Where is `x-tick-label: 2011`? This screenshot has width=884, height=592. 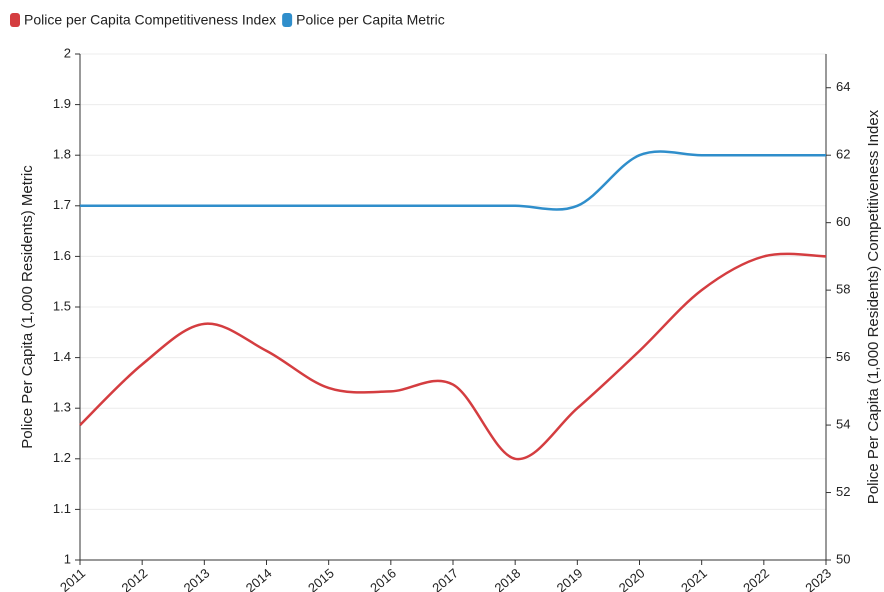
x-tick-label: 2011 is located at coordinates (72, 578).